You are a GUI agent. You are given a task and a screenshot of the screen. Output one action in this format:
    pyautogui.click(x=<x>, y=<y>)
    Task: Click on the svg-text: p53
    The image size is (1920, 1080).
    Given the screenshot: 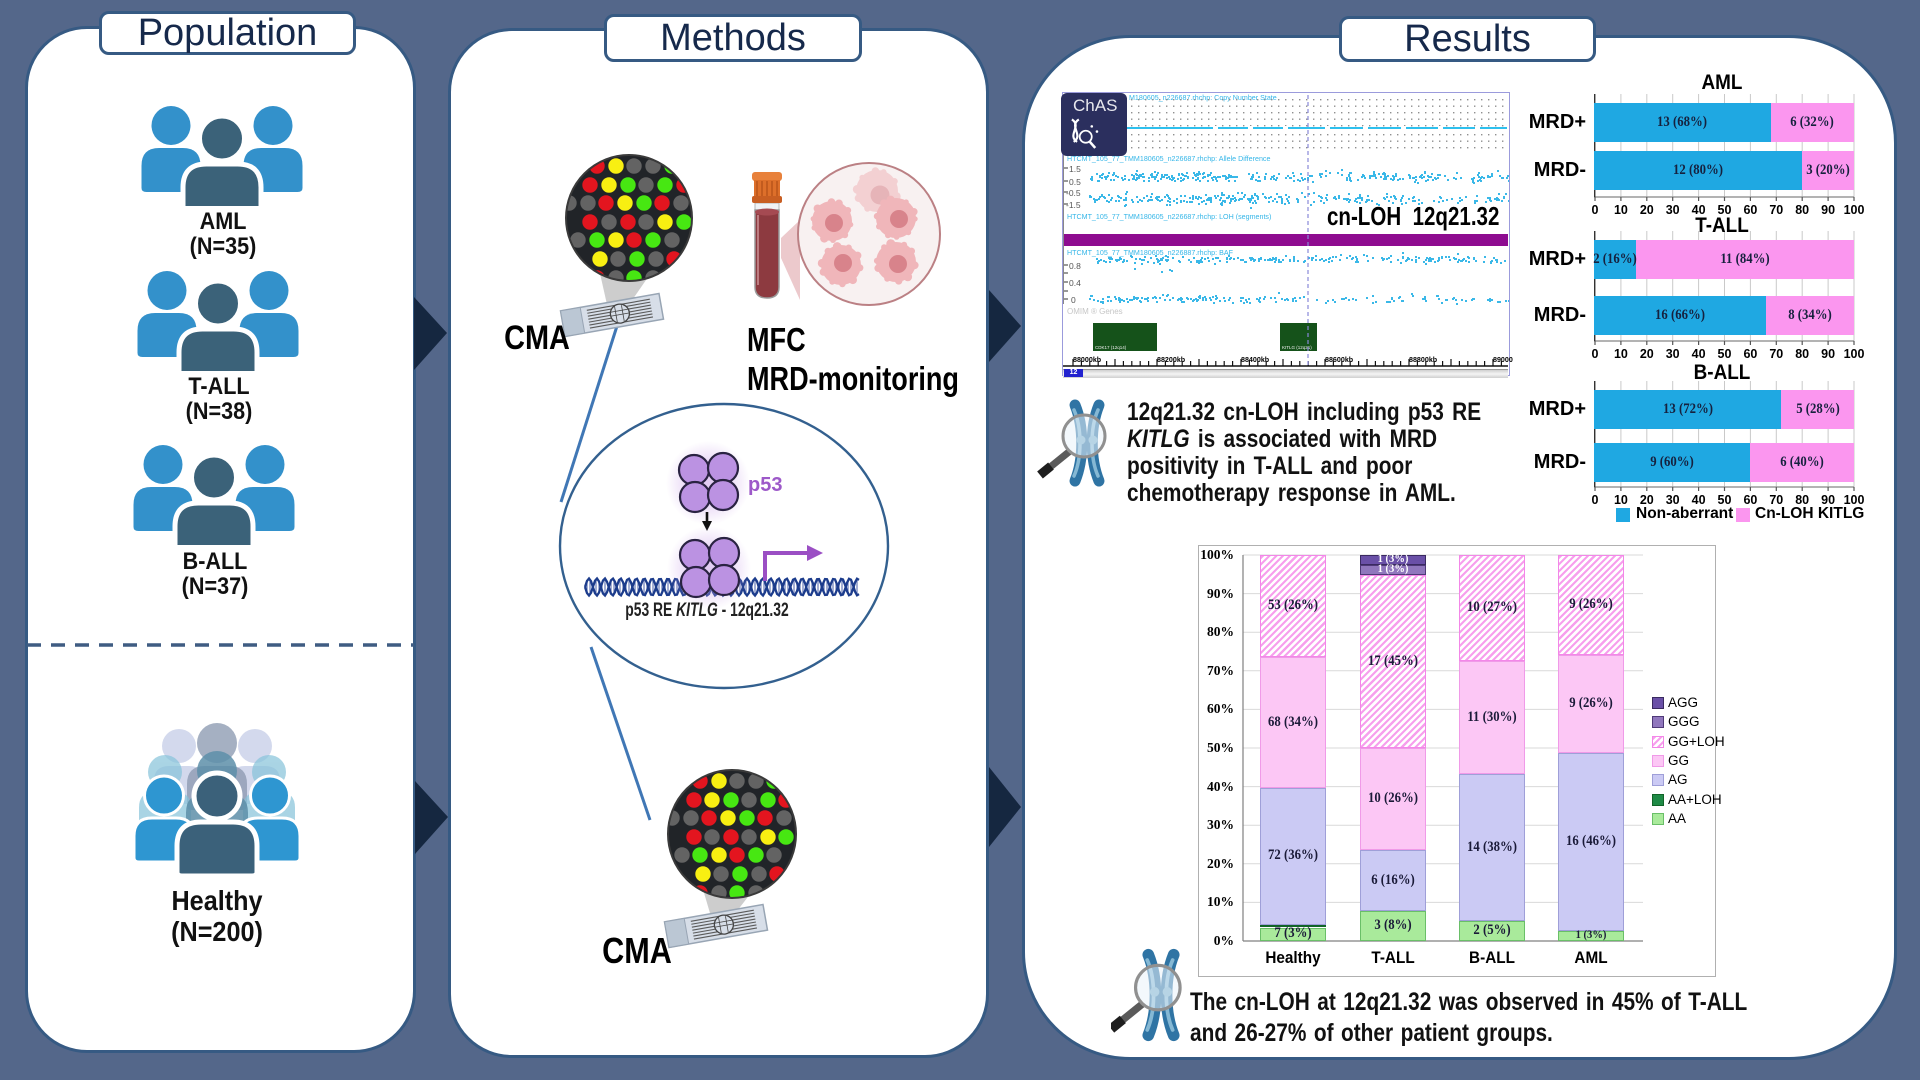 What is the action you would take?
    pyautogui.click(x=765, y=485)
    